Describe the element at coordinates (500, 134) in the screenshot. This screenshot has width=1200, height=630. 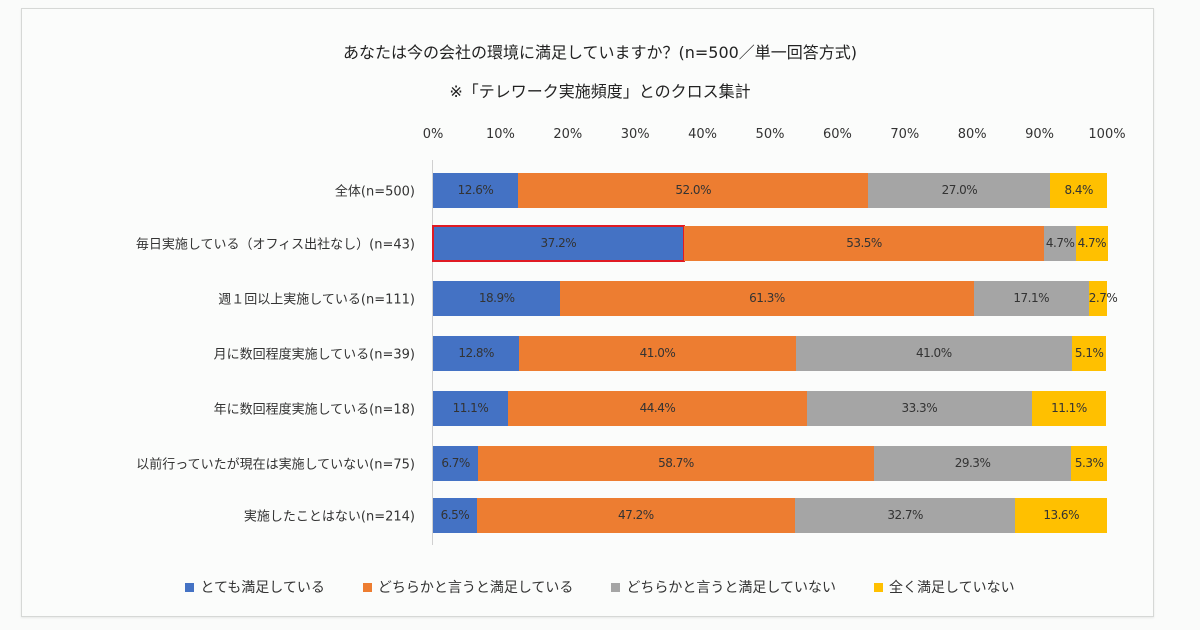
I see `x-tick-label: 10%` at that location.